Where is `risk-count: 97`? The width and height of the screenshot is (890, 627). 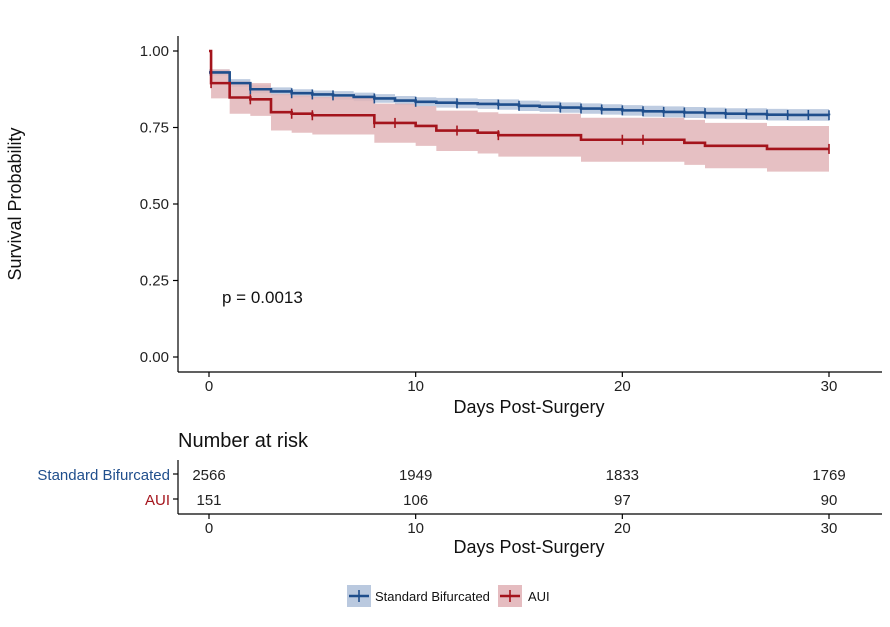 risk-count: 97 is located at coordinates (622, 500).